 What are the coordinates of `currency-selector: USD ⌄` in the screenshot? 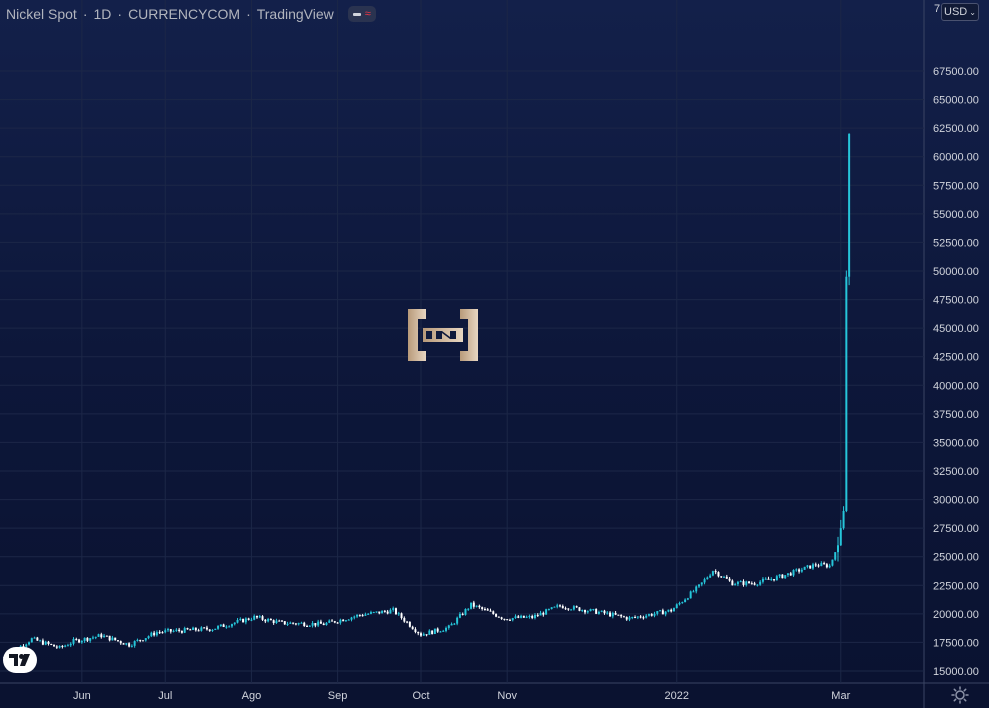 It's located at (960, 12).